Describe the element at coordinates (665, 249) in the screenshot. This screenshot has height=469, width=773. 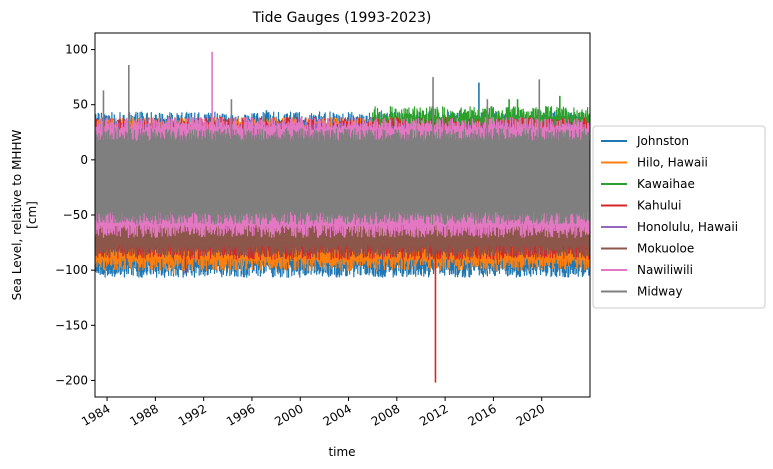
I see `legend-label: Mokuoloe` at that location.